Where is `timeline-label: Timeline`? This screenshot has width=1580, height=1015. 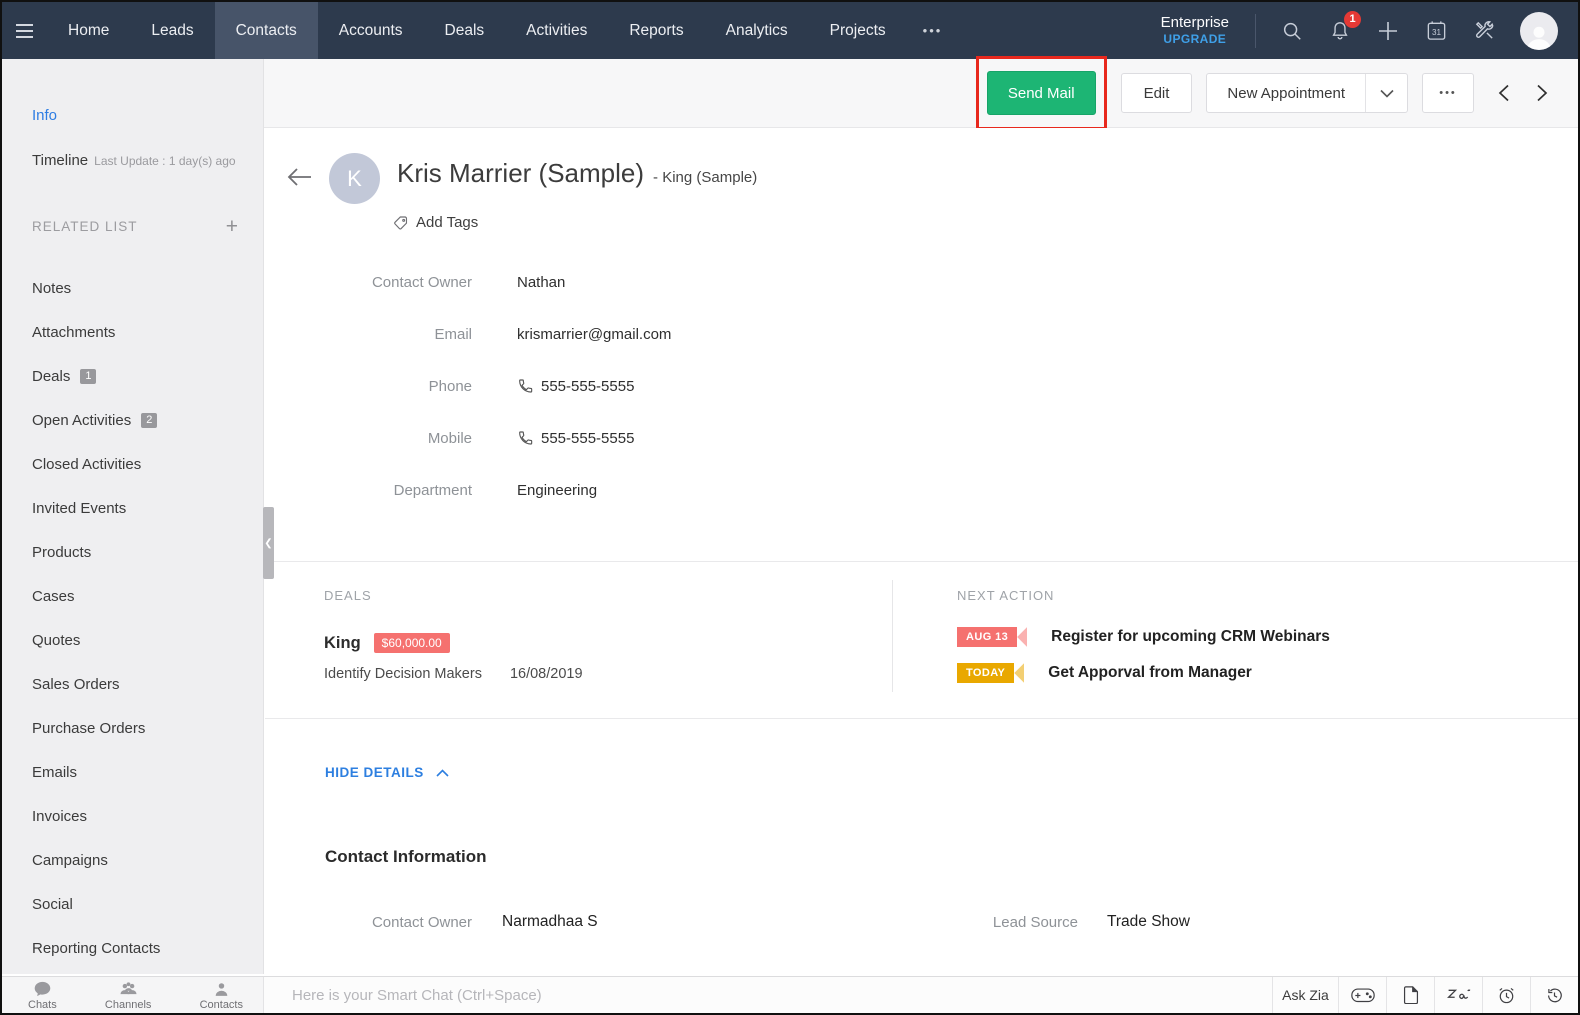 timeline-label: Timeline is located at coordinates (60, 160).